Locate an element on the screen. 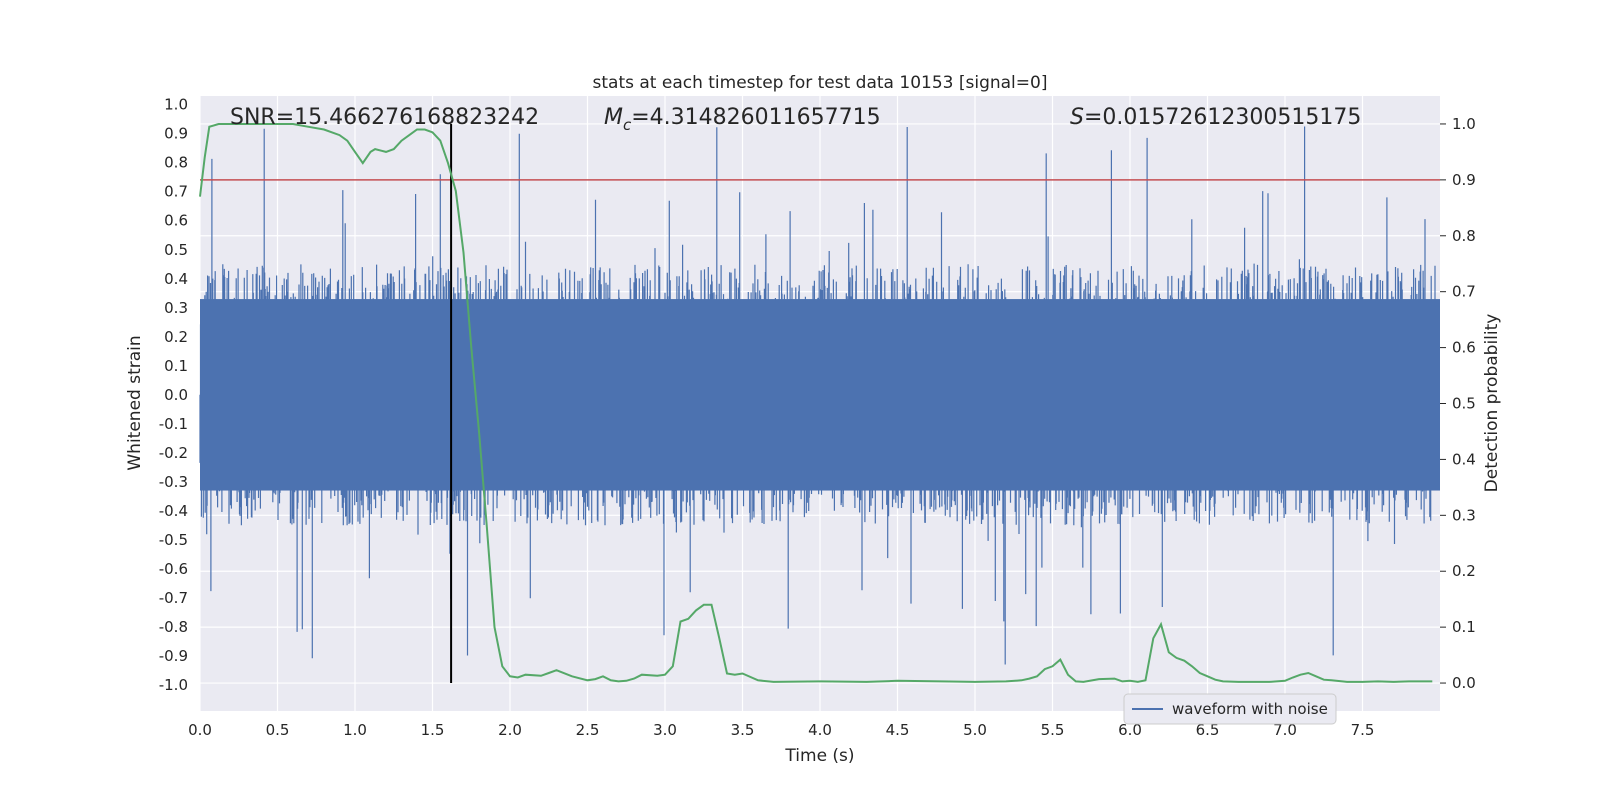  x-tick-label: 6.5 is located at coordinates (1208, 730).